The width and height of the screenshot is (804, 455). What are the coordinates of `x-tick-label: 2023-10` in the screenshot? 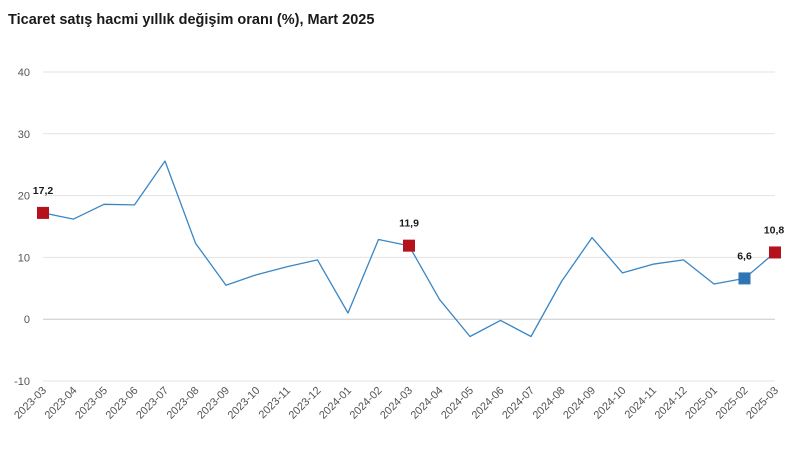 It's located at (244, 403).